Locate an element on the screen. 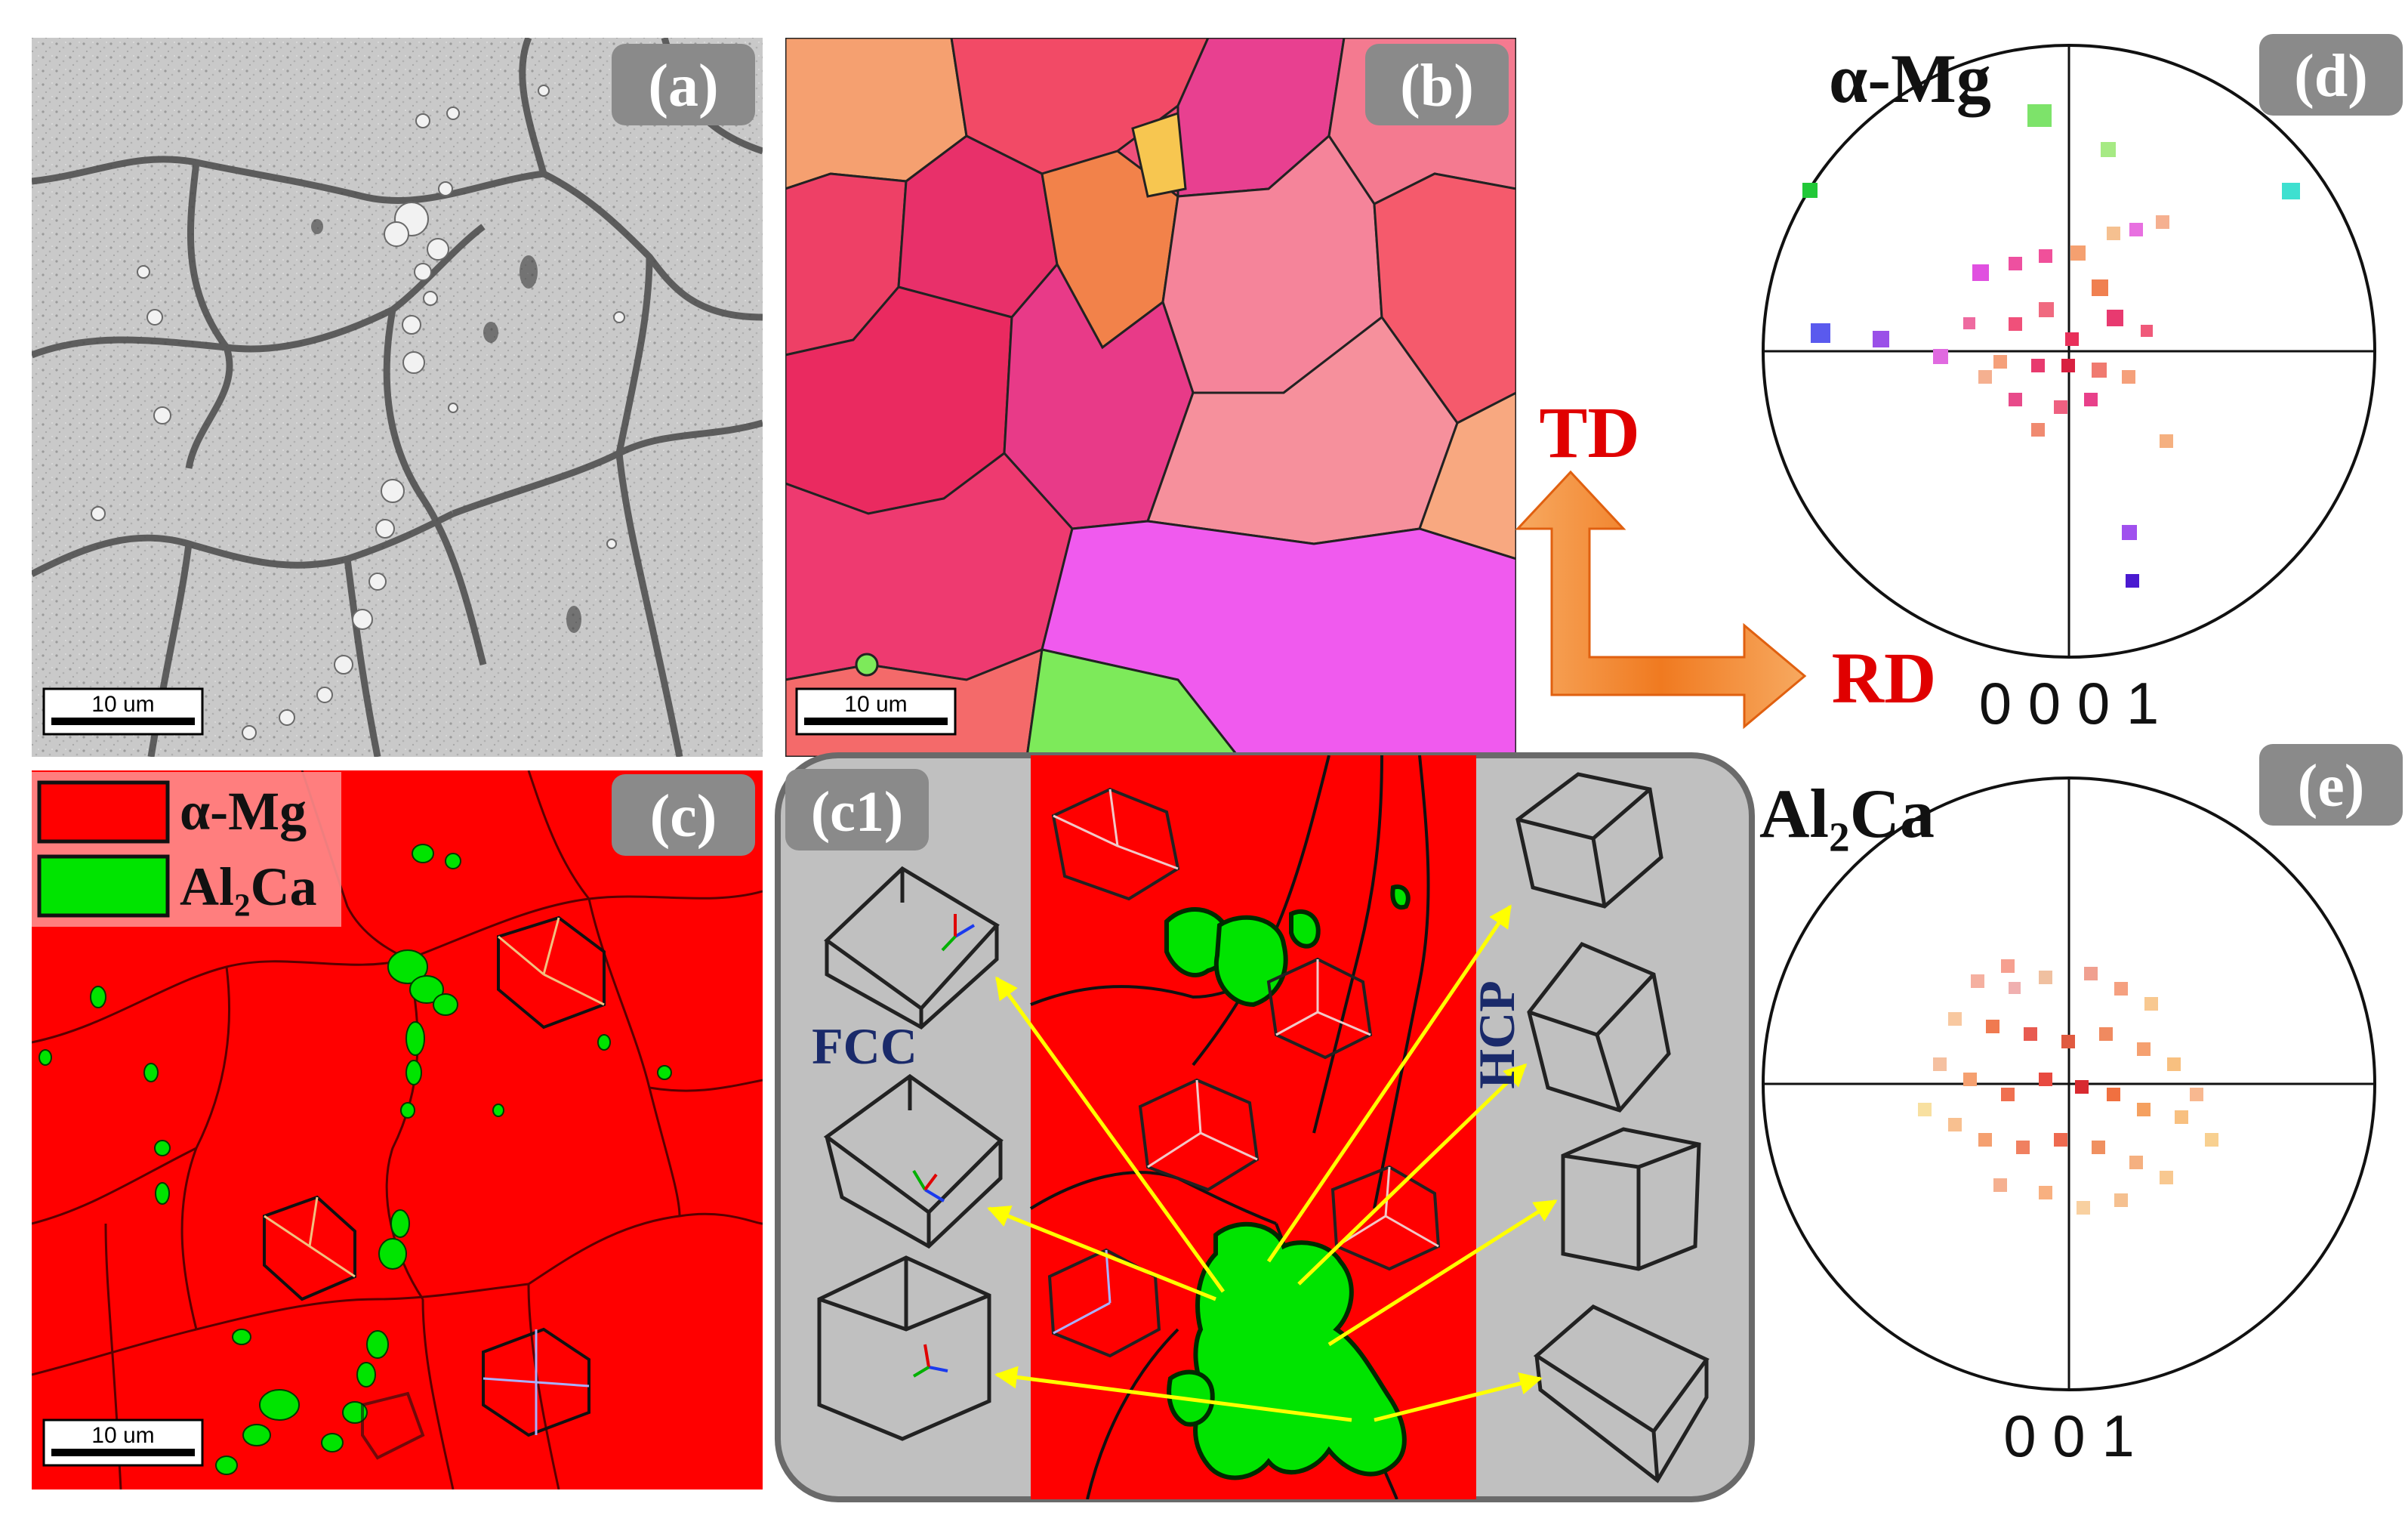 The width and height of the screenshot is (2408, 1525). scalebar-box-a is located at coordinates (123, 711).